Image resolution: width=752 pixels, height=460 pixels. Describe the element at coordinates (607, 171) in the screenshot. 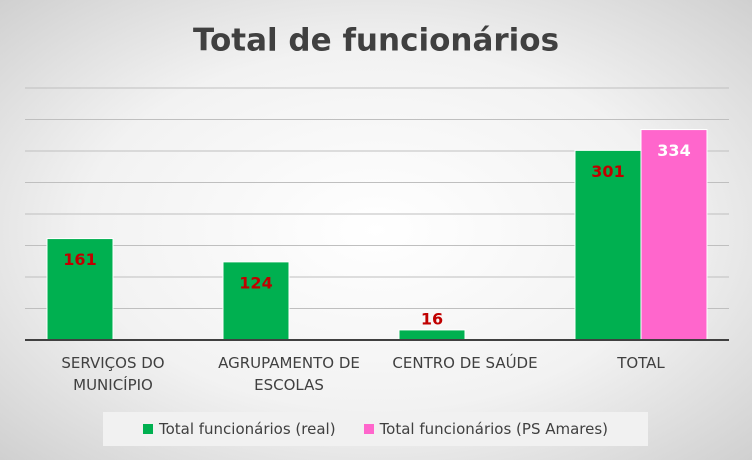

I see `data-label: 301` at that location.